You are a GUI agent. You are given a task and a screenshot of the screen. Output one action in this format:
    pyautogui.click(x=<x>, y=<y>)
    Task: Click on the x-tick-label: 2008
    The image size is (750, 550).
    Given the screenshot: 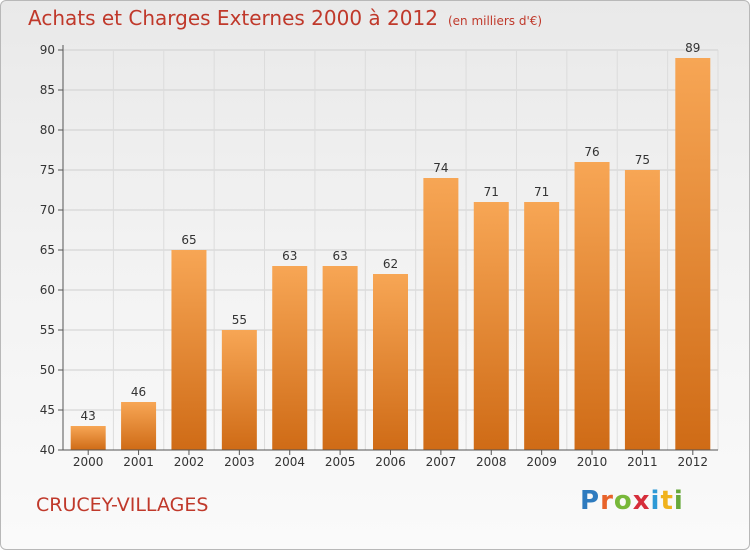 What is the action you would take?
    pyautogui.click(x=491, y=462)
    